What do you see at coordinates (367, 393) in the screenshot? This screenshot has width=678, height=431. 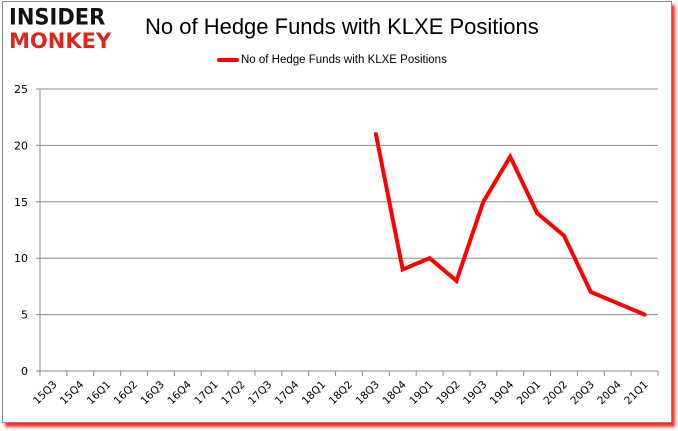 I see `x-tick-label: 18Q3` at bounding box center [367, 393].